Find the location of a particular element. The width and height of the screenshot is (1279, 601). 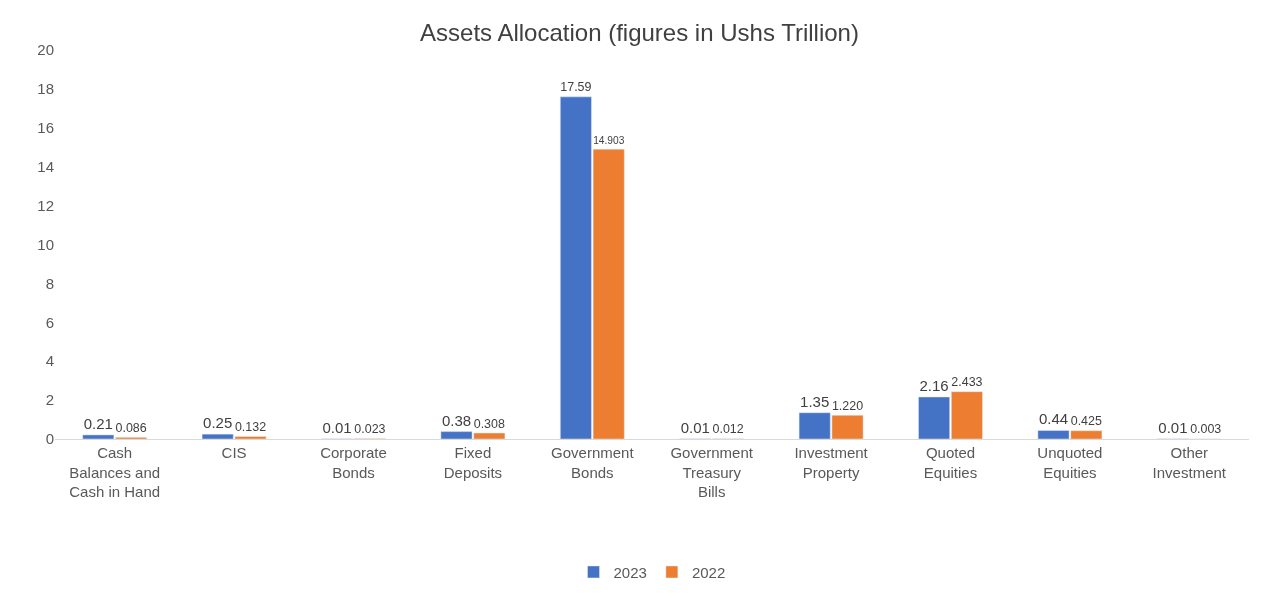

x-tick-label: CIS is located at coordinates (234, 452).